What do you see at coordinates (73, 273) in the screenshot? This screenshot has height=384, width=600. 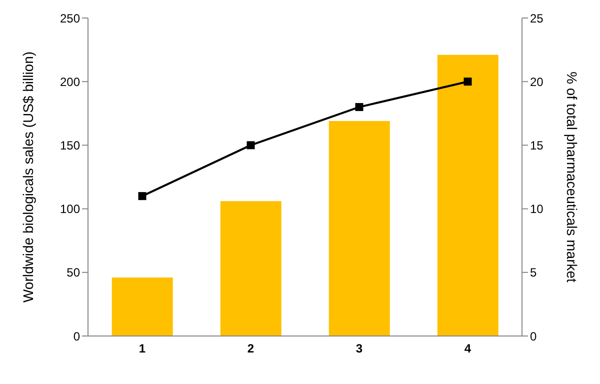 I see `y-tick-label: 50` at bounding box center [73, 273].